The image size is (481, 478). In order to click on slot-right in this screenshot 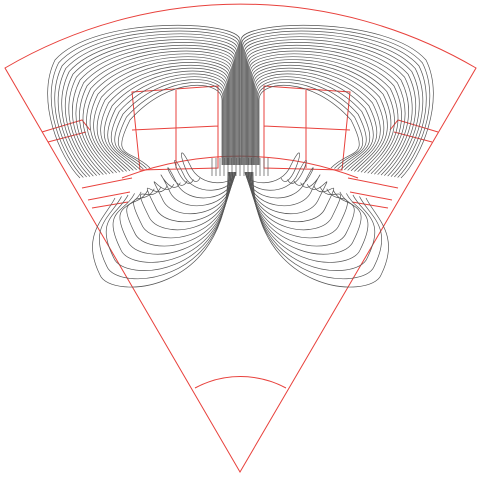, I will do `click(307, 128)`.